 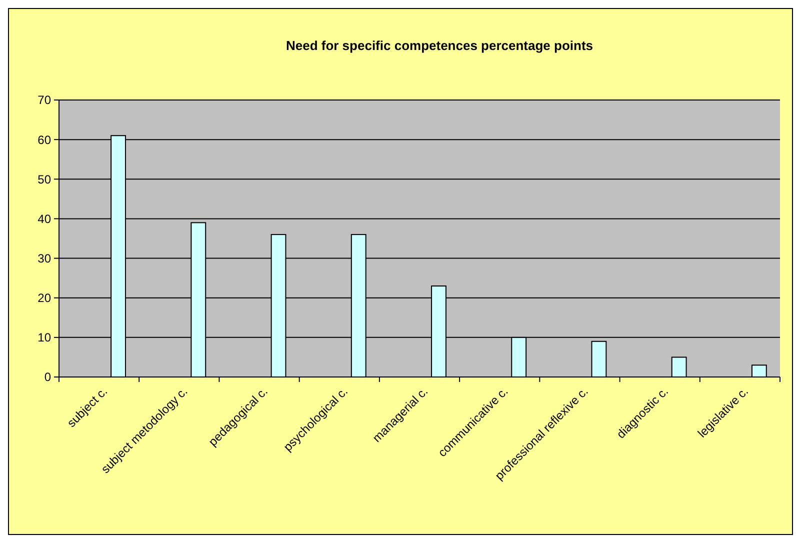 What do you see at coordinates (440, 45) in the screenshot?
I see `chart-title: Need for specific competences percentage points` at bounding box center [440, 45].